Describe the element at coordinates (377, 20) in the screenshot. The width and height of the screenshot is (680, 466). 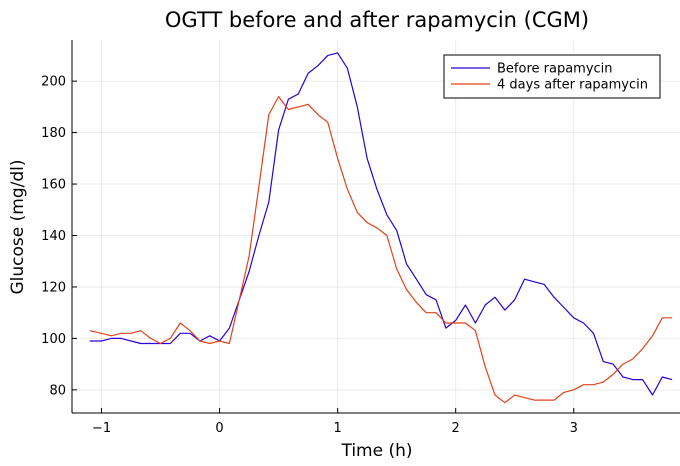
I see `chart-title: OGTT before and after rapamycin (CGM)` at that location.